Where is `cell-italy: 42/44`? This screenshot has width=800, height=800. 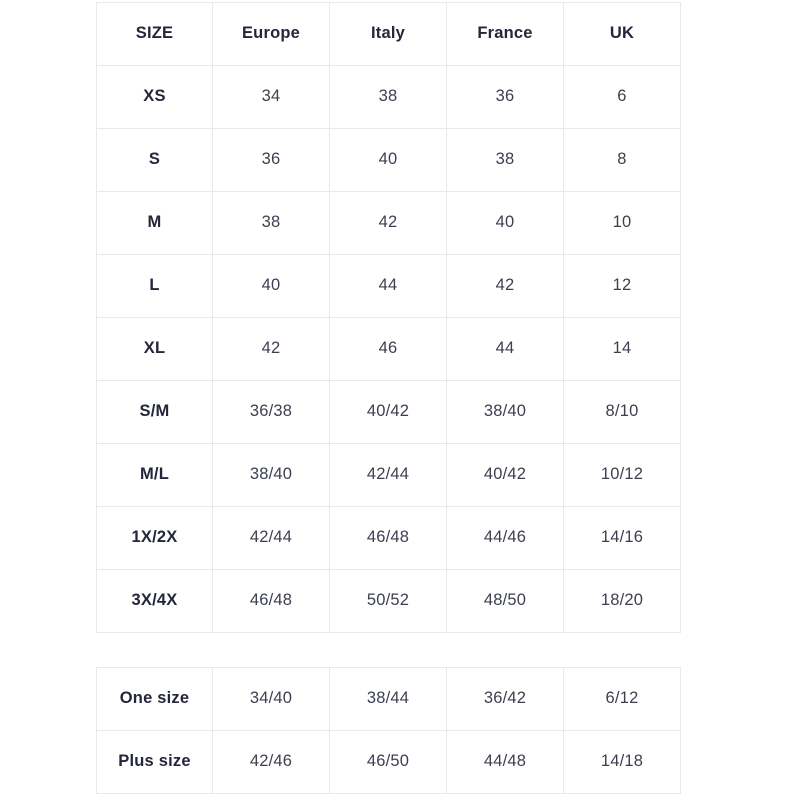
cell-italy: 42/44 is located at coordinates (388, 475).